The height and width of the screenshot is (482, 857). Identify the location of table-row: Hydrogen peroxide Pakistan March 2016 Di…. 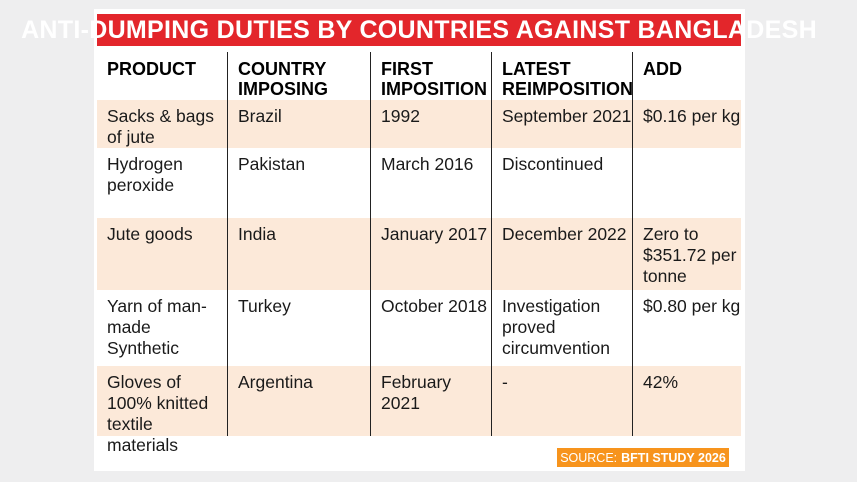
(419, 183).